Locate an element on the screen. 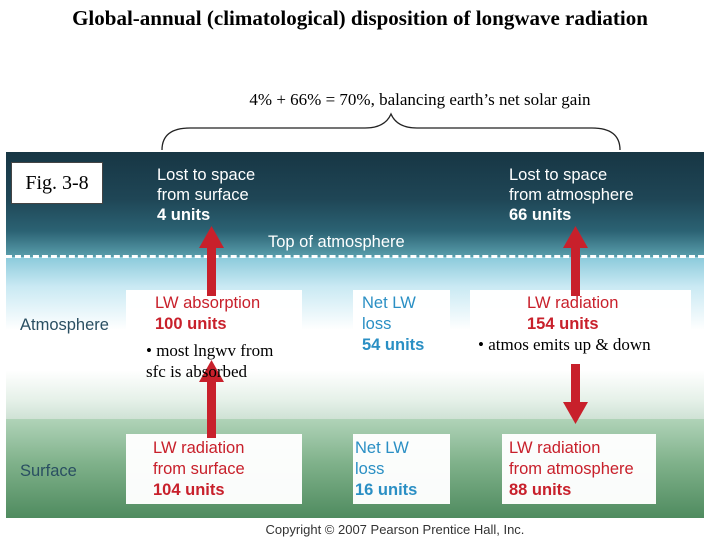 Image resolution: width=720 pixels, height=540 pixels. surface-lw-radiation-text: LW radiation from surface 104 units is located at coordinates (199, 469).